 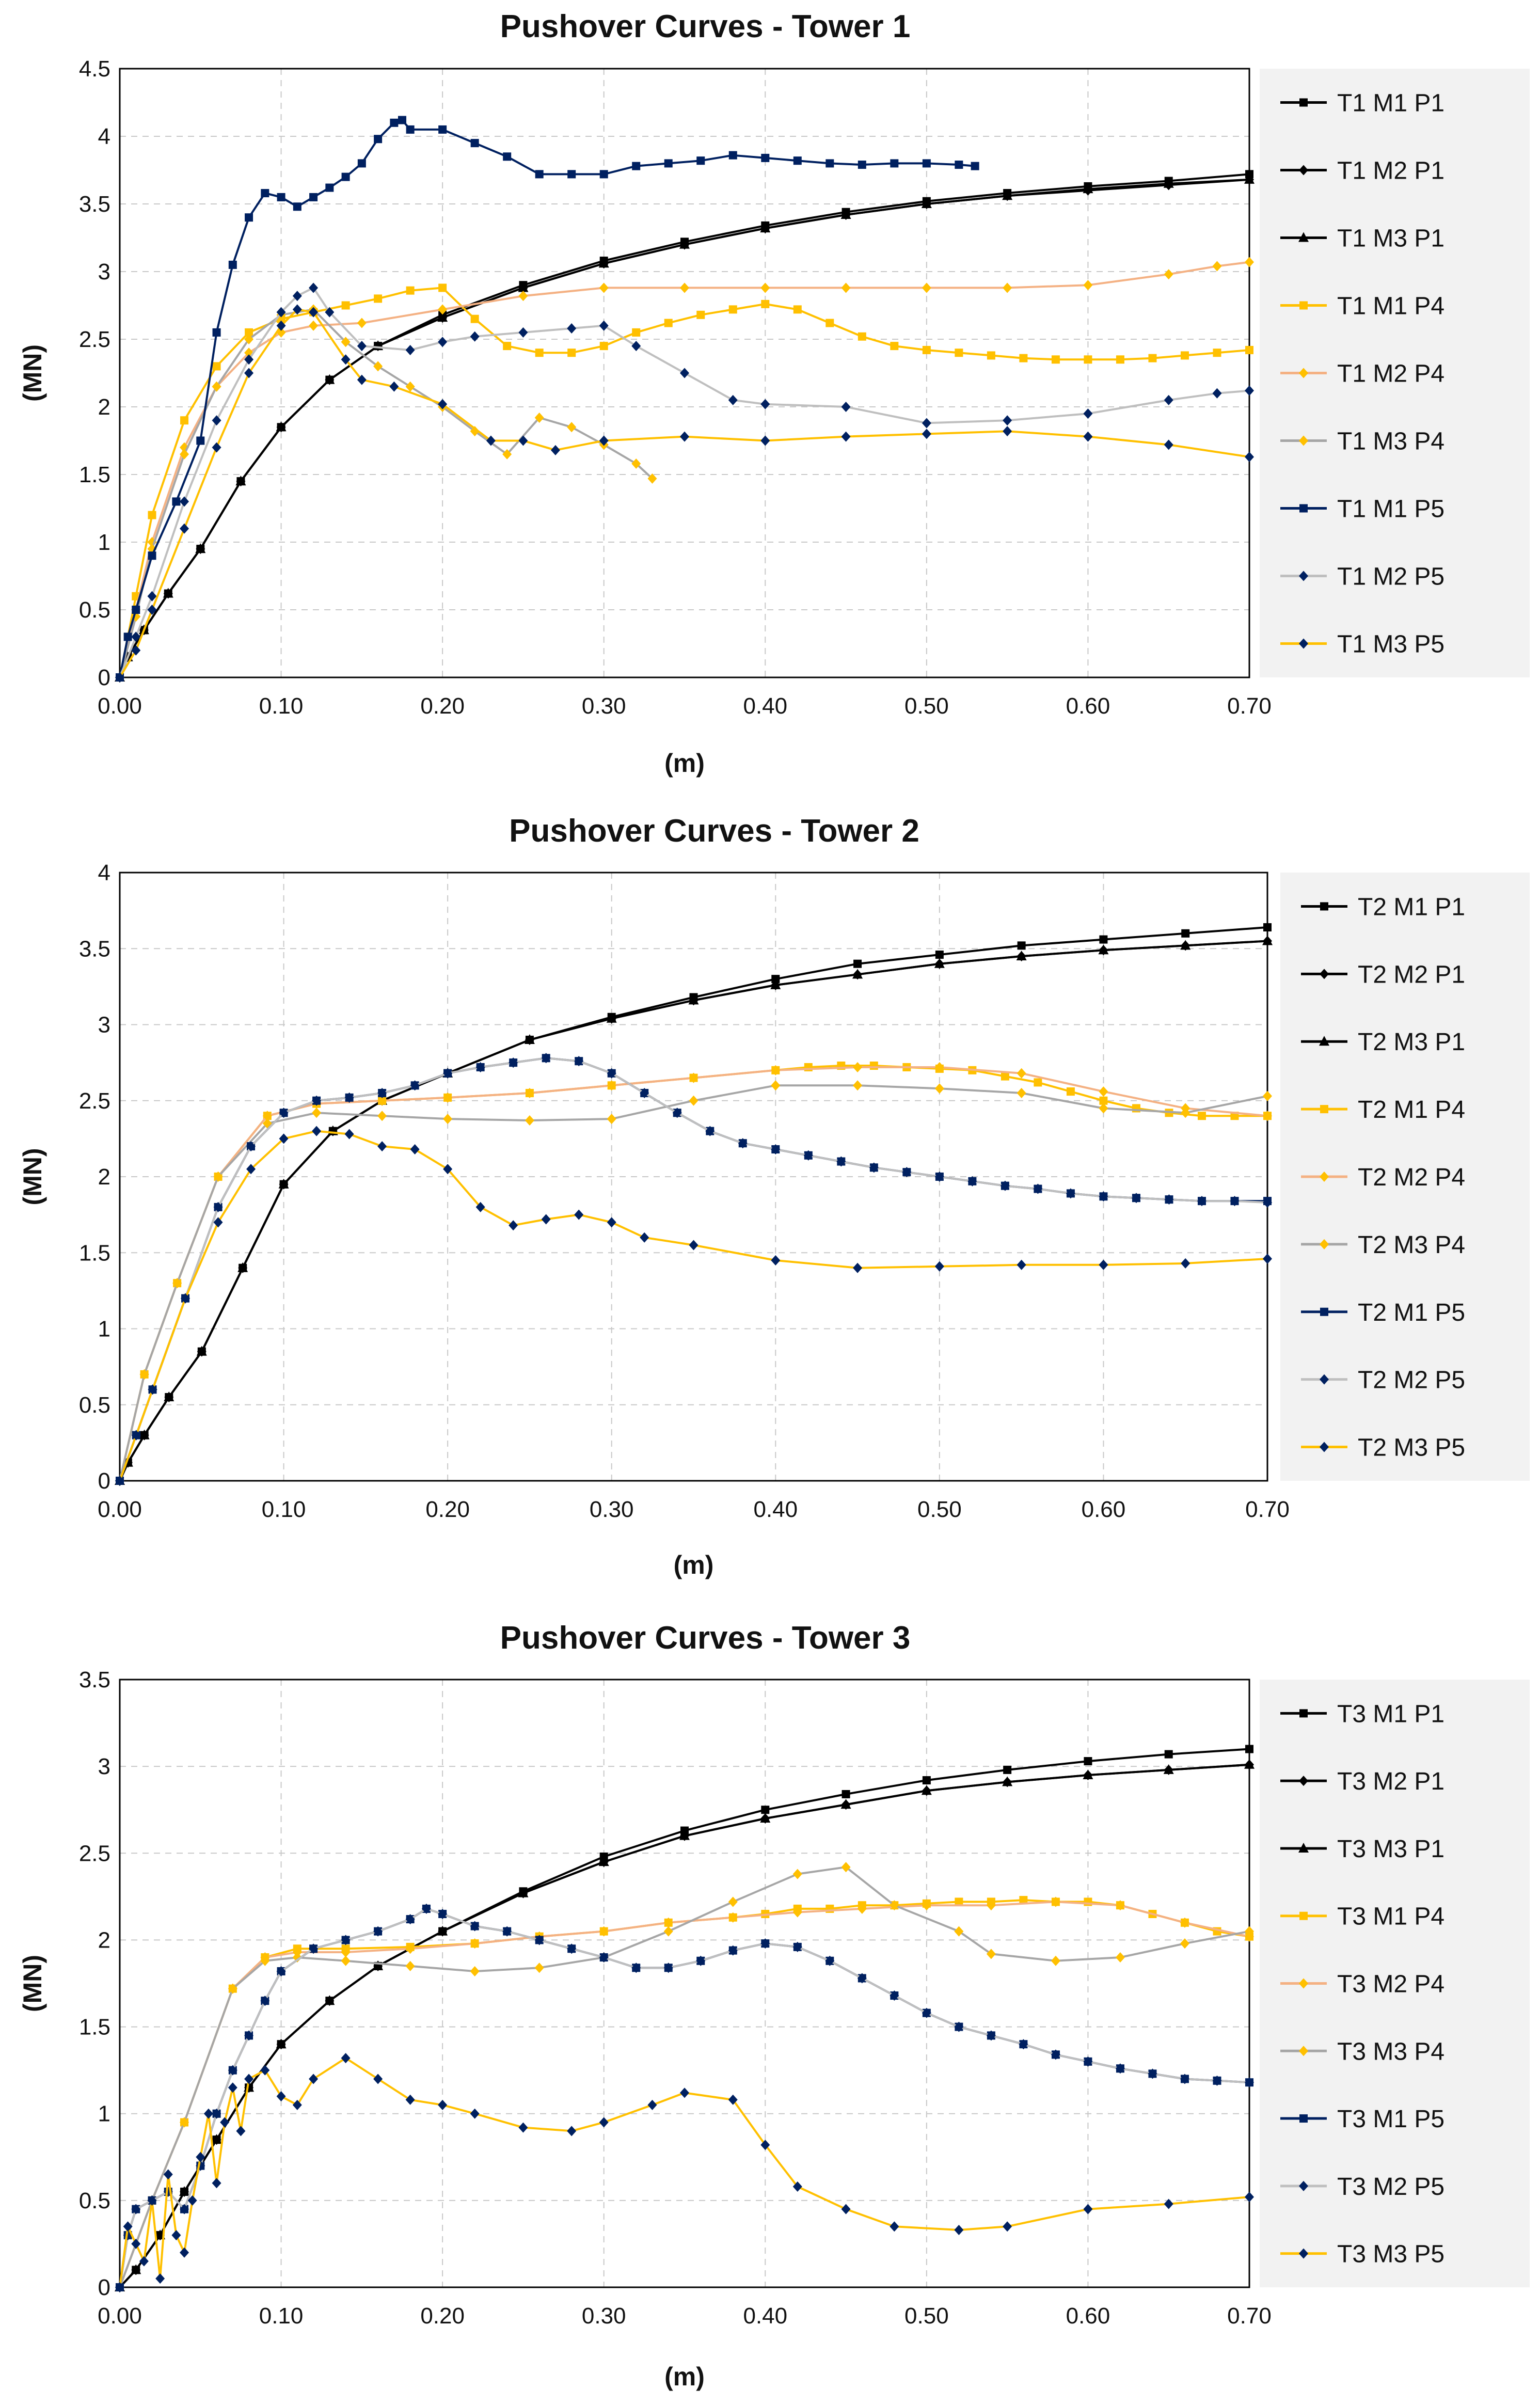 What do you see at coordinates (1412, 1110) in the screenshot?
I see `legend-label: T2 M1 P4` at bounding box center [1412, 1110].